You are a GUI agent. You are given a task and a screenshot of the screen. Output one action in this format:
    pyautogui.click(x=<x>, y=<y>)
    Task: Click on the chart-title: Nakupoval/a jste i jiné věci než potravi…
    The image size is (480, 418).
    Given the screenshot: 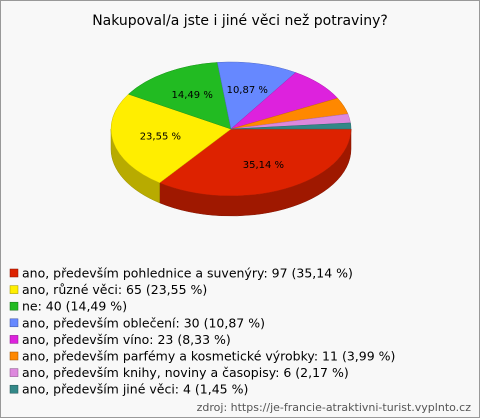 What is the action you would take?
    pyautogui.click(x=240, y=21)
    